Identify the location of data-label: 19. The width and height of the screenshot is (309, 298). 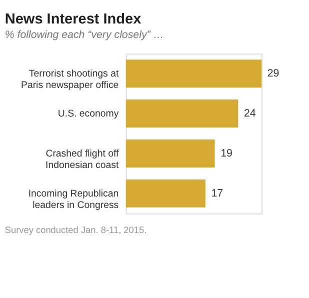
(226, 153).